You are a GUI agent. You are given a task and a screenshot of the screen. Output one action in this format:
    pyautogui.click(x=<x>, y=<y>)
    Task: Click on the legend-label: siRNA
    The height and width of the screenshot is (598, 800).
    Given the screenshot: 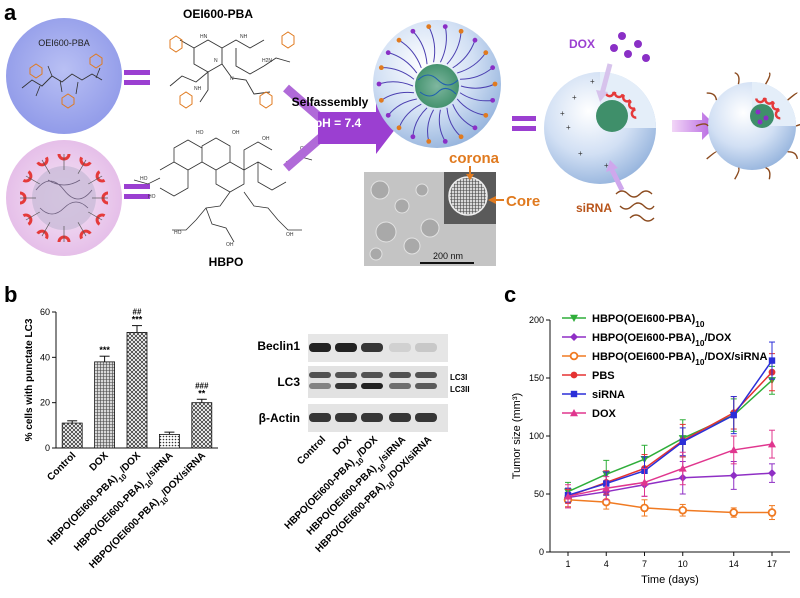 What is the action you would take?
    pyautogui.click(x=608, y=395)
    